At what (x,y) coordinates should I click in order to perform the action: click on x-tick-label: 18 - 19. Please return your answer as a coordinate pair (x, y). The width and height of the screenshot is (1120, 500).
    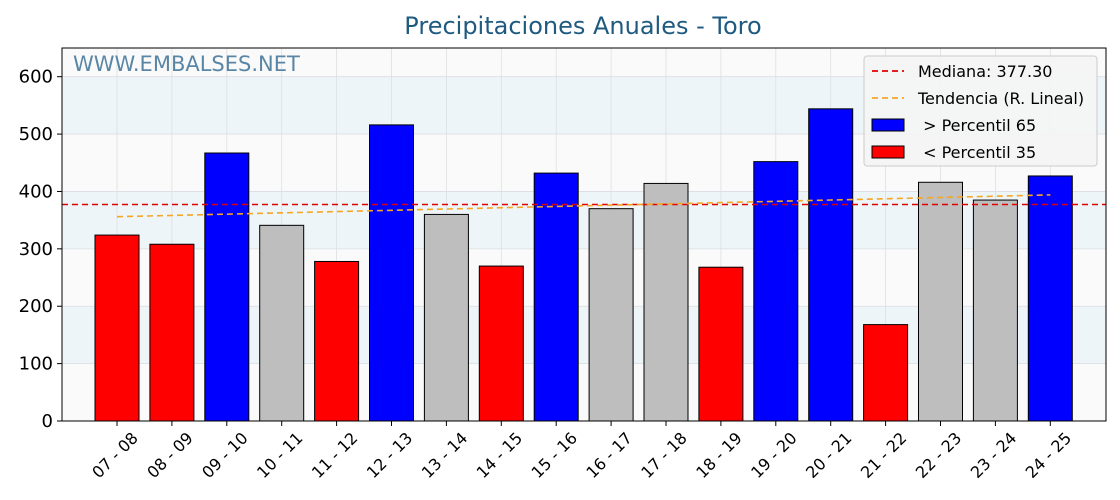
    Looking at the image, I should click on (719, 455).